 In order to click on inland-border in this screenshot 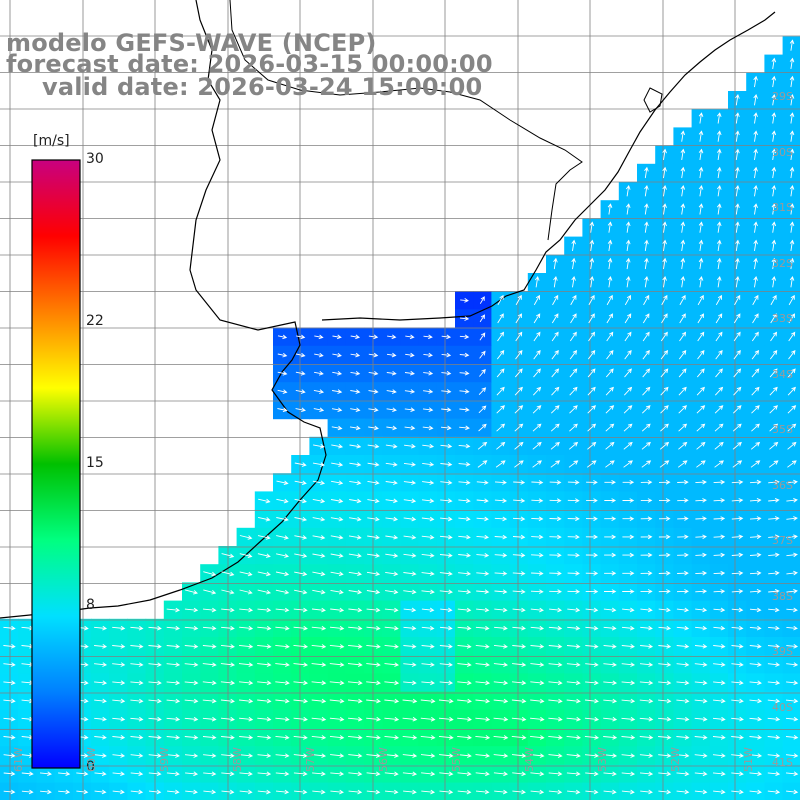, I will do `click(406, 120)`.